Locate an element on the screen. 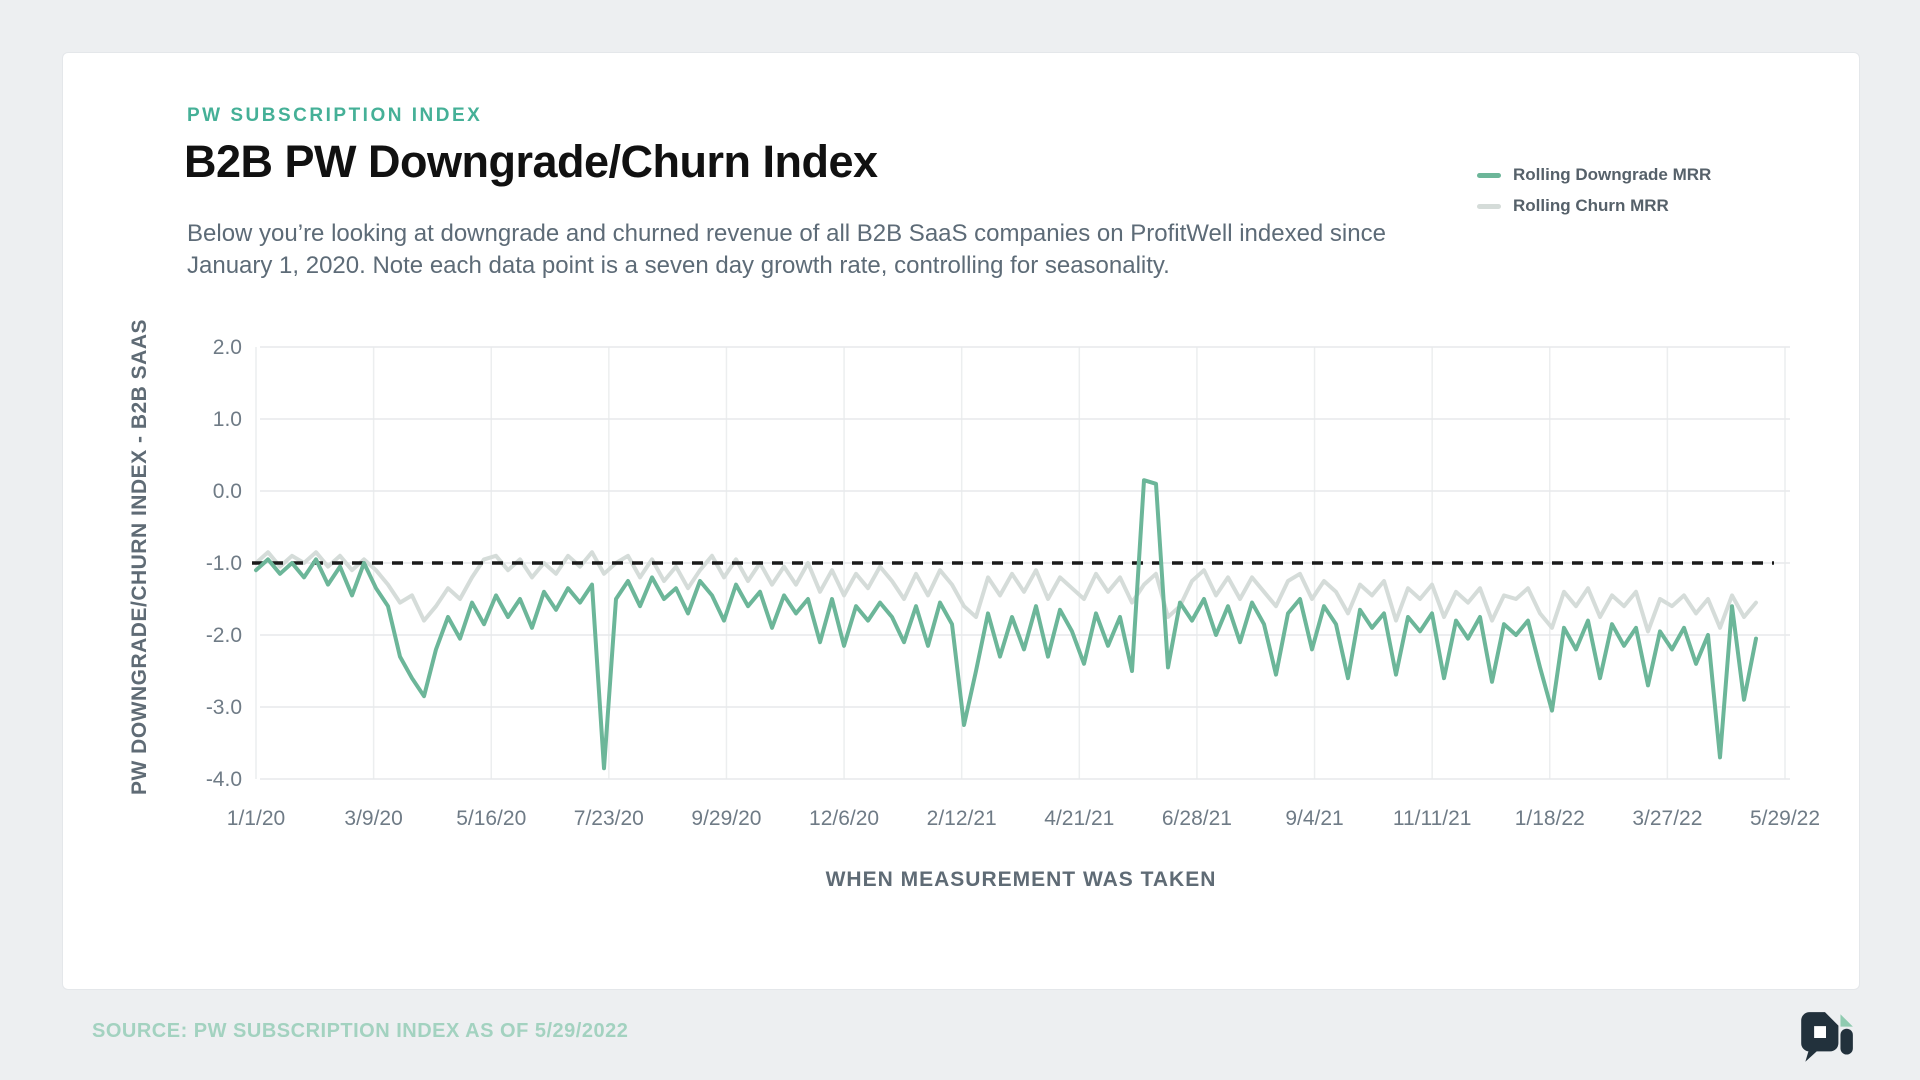 The height and width of the screenshot is (1080, 1920). legend: Rolling Downgrade MRR Rolling Churn MRR is located at coordinates (1594, 196).